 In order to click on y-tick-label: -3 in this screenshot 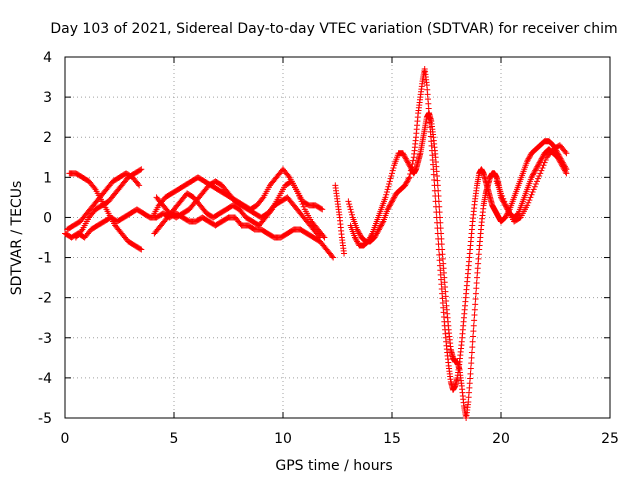, I will do `click(45, 339)`.